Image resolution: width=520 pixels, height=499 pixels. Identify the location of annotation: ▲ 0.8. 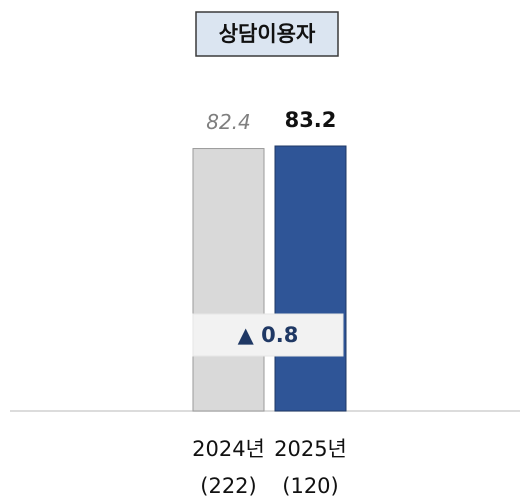
(268, 335).